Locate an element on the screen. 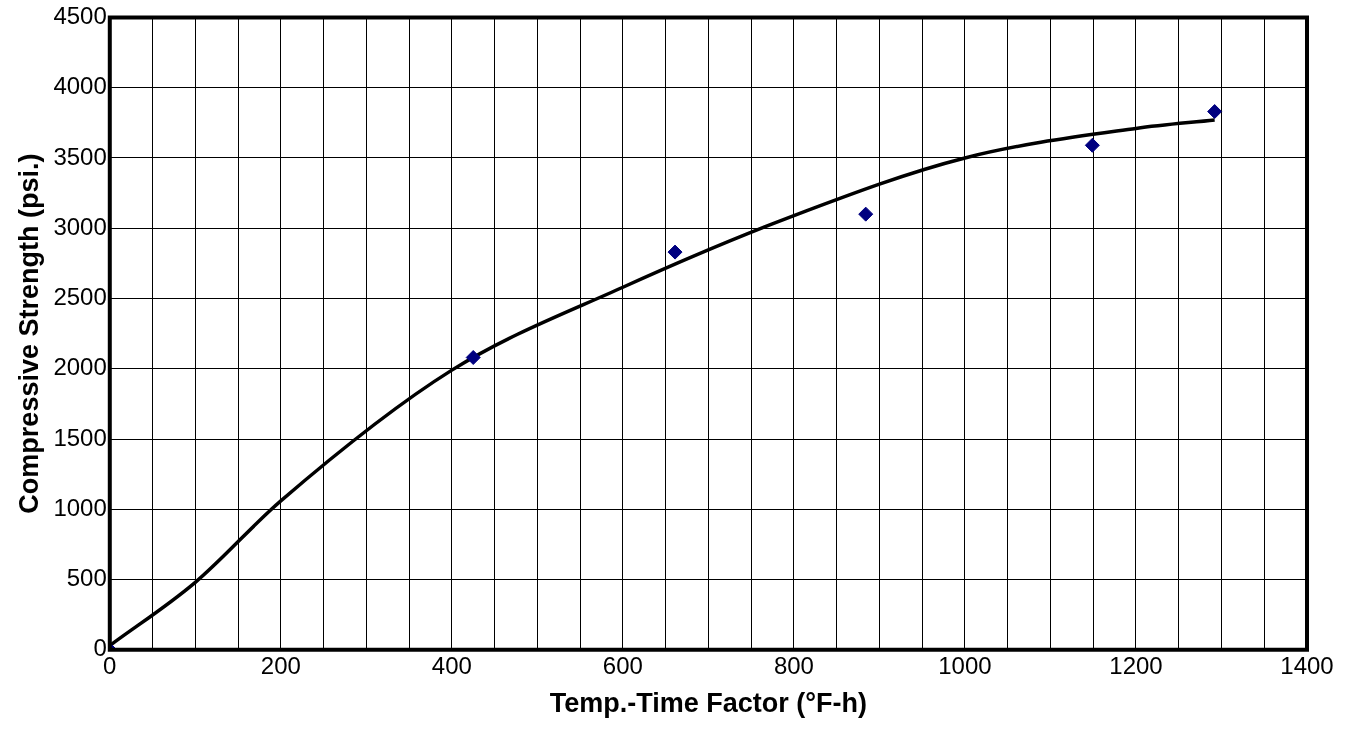  y-axis-title: Compressive Strength (psi.) is located at coordinates (28, 333).